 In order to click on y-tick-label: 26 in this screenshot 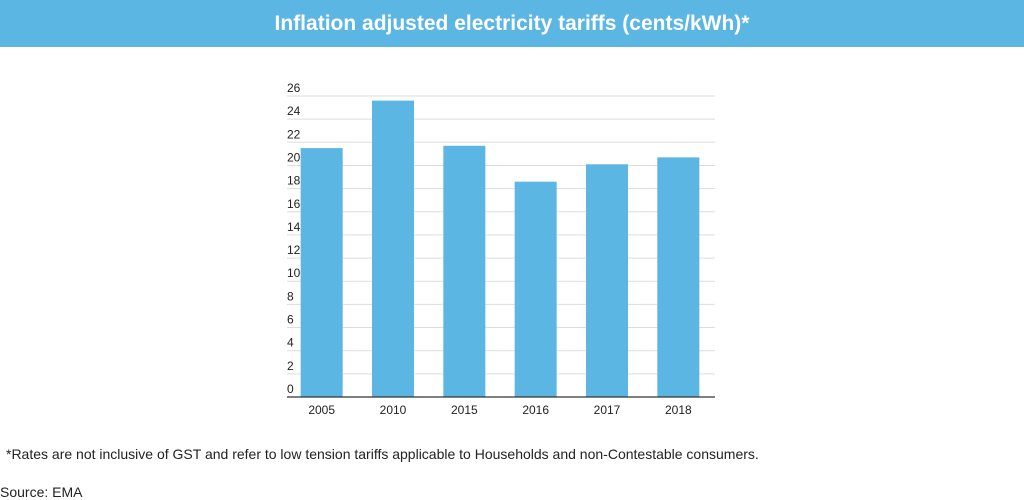, I will do `click(294, 88)`.